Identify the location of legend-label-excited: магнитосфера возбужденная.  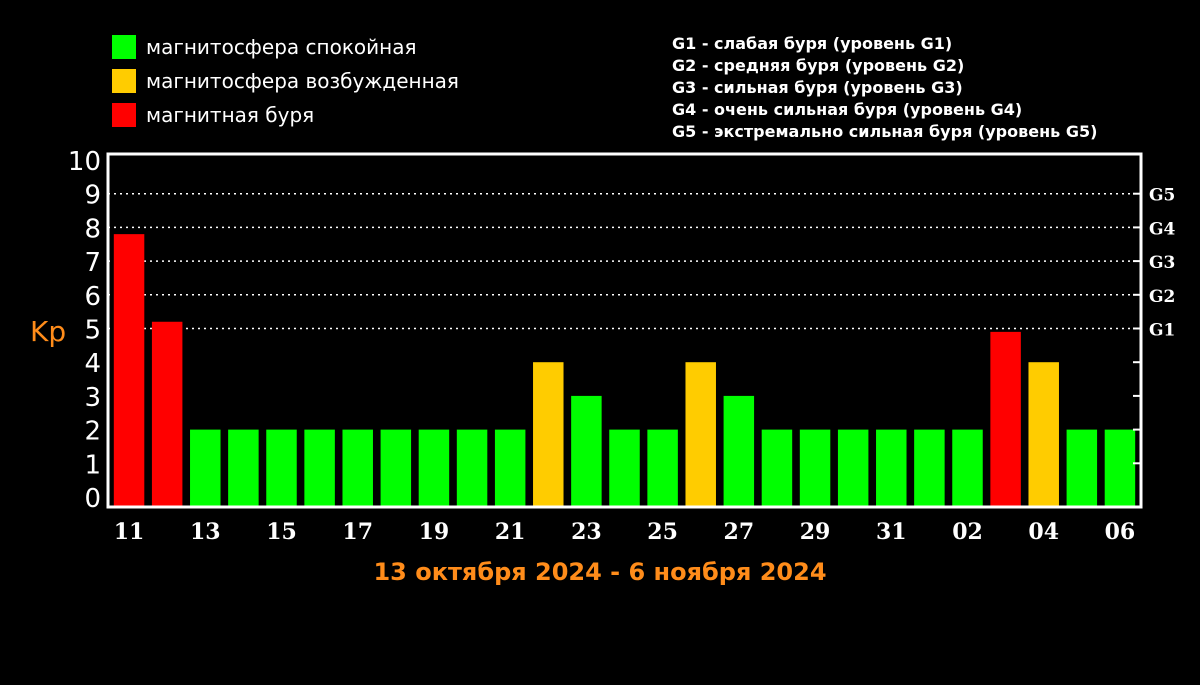
(302, 81).